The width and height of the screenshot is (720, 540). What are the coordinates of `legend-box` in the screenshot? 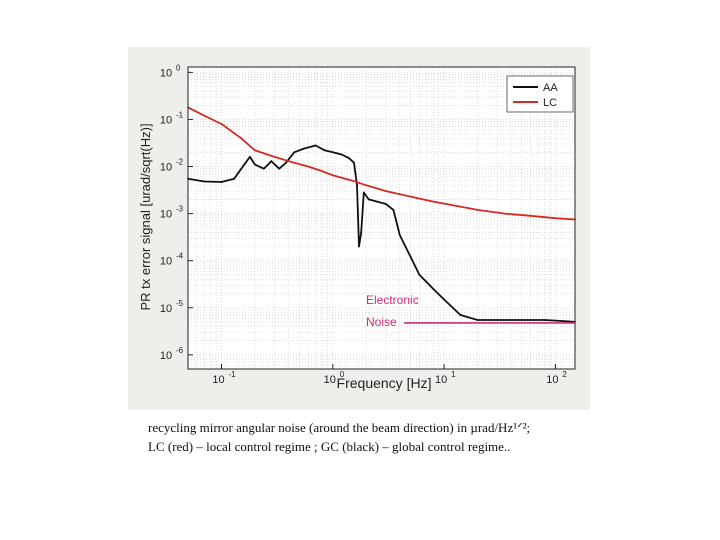 It's located at (540, 94).